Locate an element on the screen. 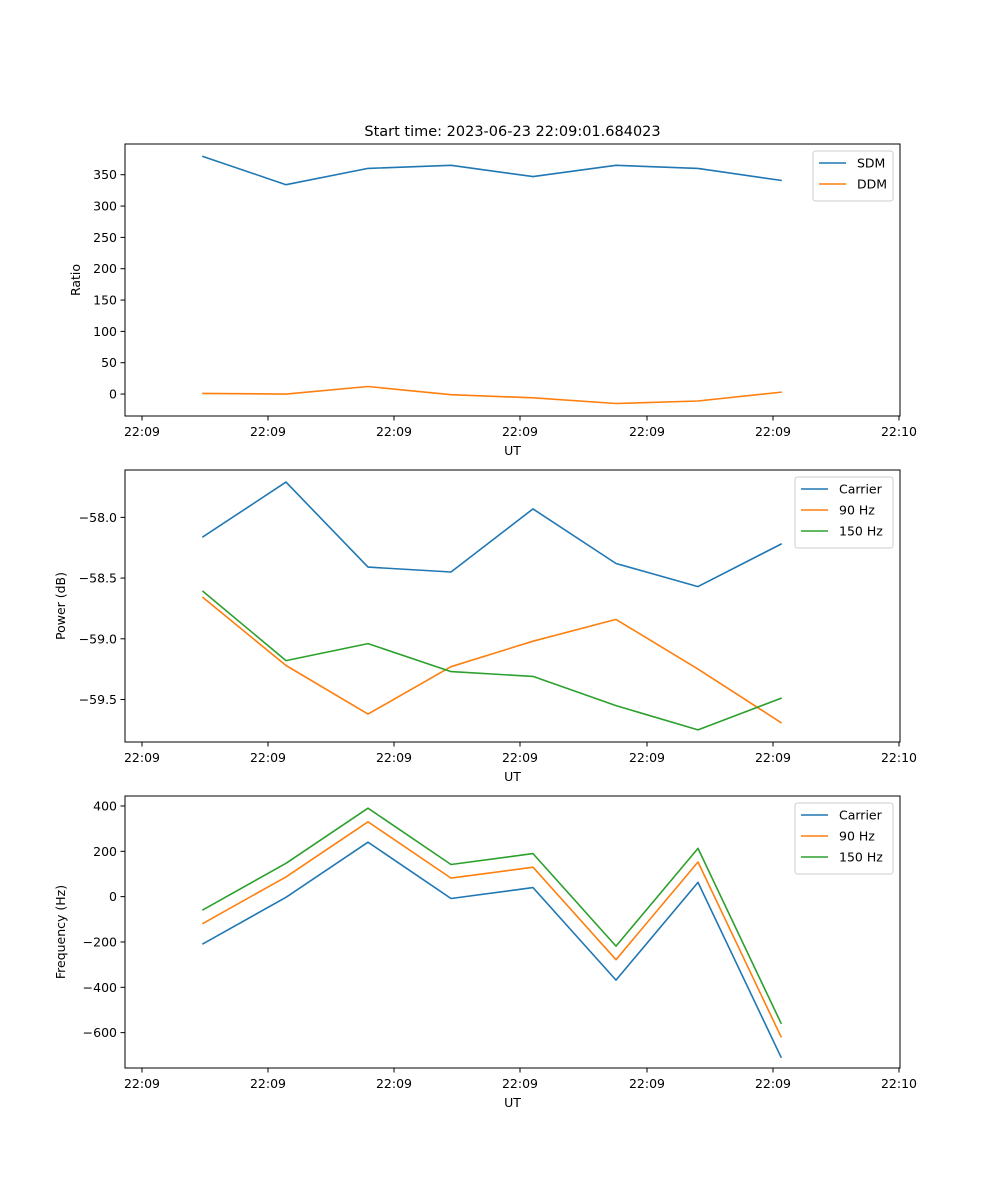  y-tick-label: −400 is located at coordinates (100, 987).